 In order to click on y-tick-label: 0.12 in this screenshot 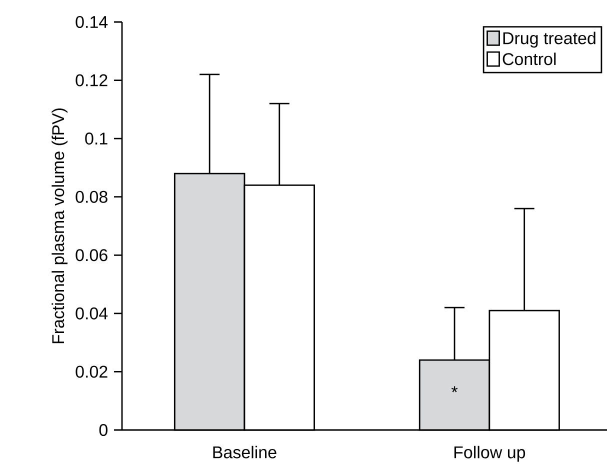, I will do `click(92, 80)`.